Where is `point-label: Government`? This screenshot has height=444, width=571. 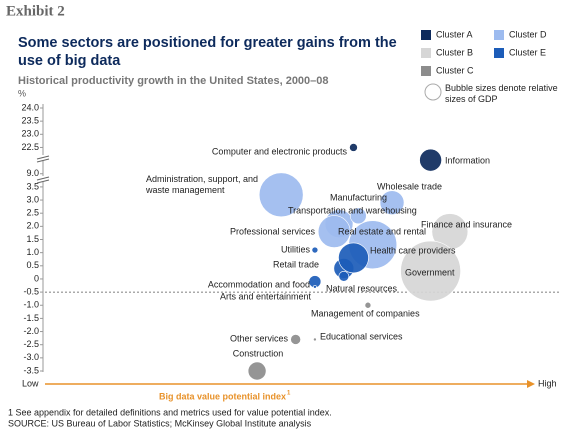
point-label: Government is located at coordinates (430, 272).